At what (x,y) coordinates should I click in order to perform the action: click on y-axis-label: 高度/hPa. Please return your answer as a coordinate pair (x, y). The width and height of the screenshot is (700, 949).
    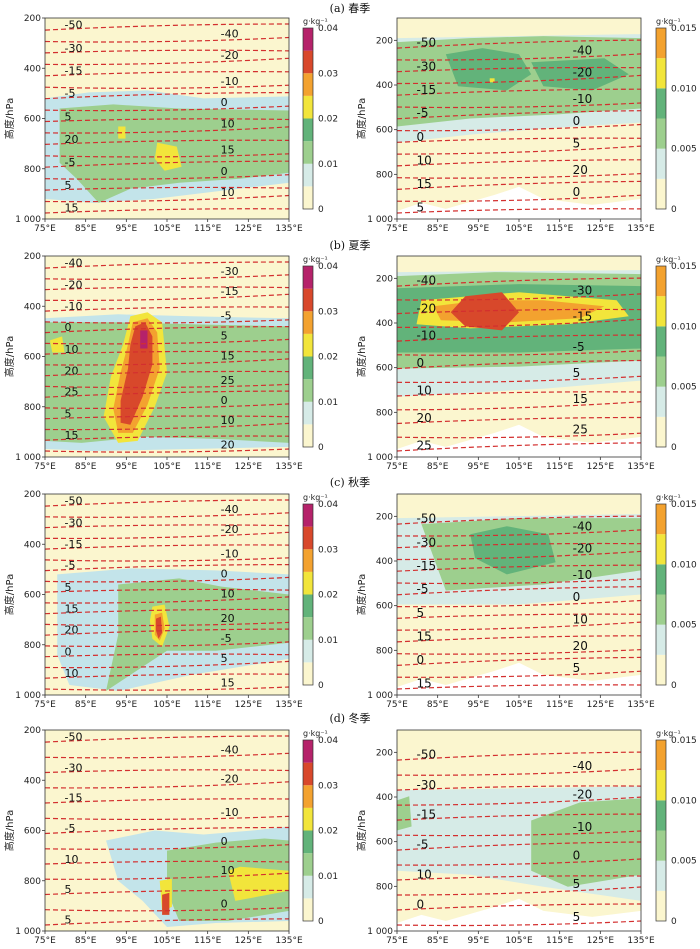
    Looking at the image, I should click on (361, 356).